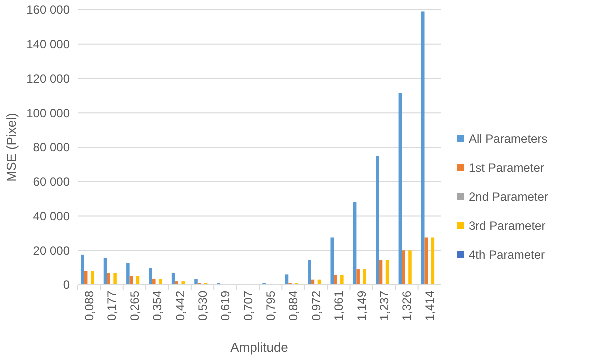 Image resolution: width=603 pixels, height=358 pixels. I want to click on x-tick-label: 1,414, so click(429, 306).